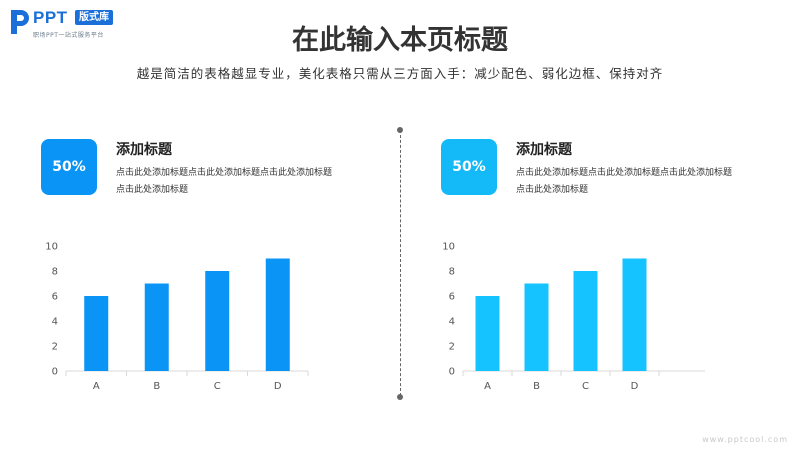 Image resolution: width=800 pixels, height=450 pixels. Describe the element at coordinates (144, 150) in the screenshot. I see `panel-title-left: 添加标题` at that location.